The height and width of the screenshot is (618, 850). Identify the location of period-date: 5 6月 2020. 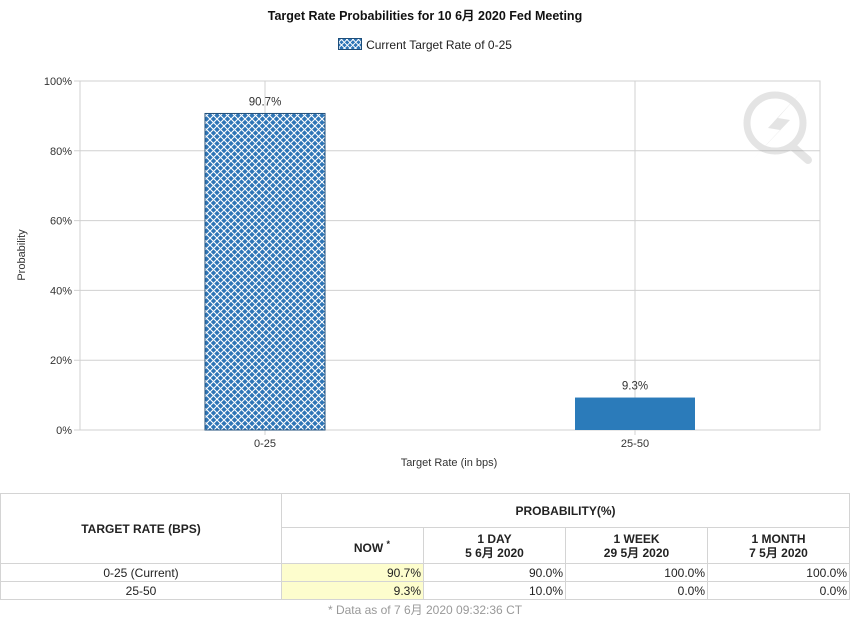
(494, 552).